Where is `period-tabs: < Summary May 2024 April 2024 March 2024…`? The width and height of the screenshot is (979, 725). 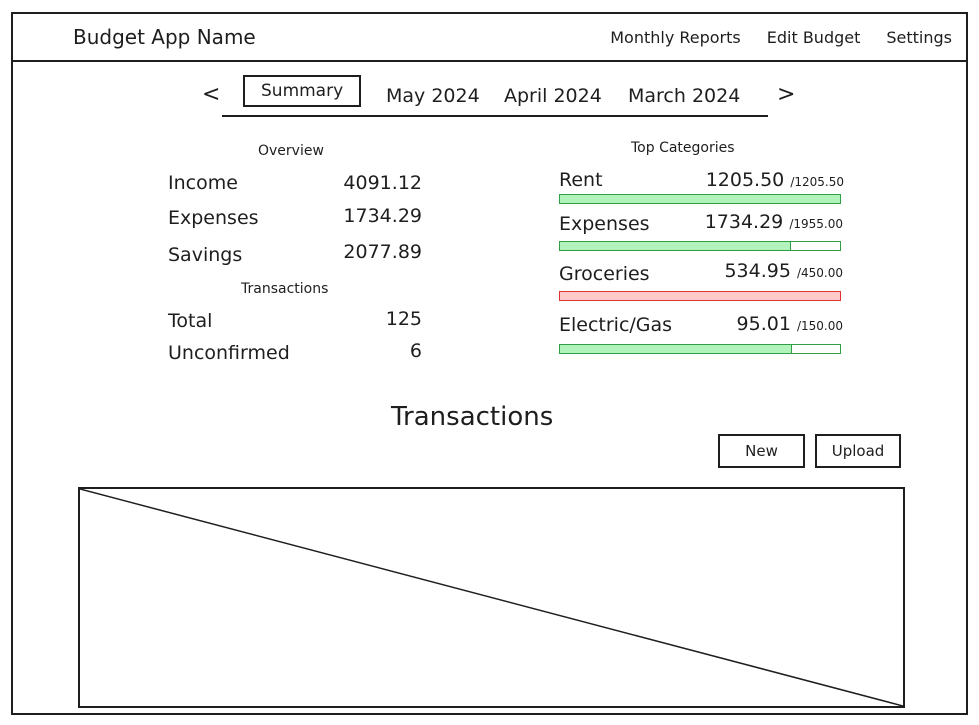 period-tabs: < Summary May 2024 April 2024 March 2024… is located at coordinates (500, 97).